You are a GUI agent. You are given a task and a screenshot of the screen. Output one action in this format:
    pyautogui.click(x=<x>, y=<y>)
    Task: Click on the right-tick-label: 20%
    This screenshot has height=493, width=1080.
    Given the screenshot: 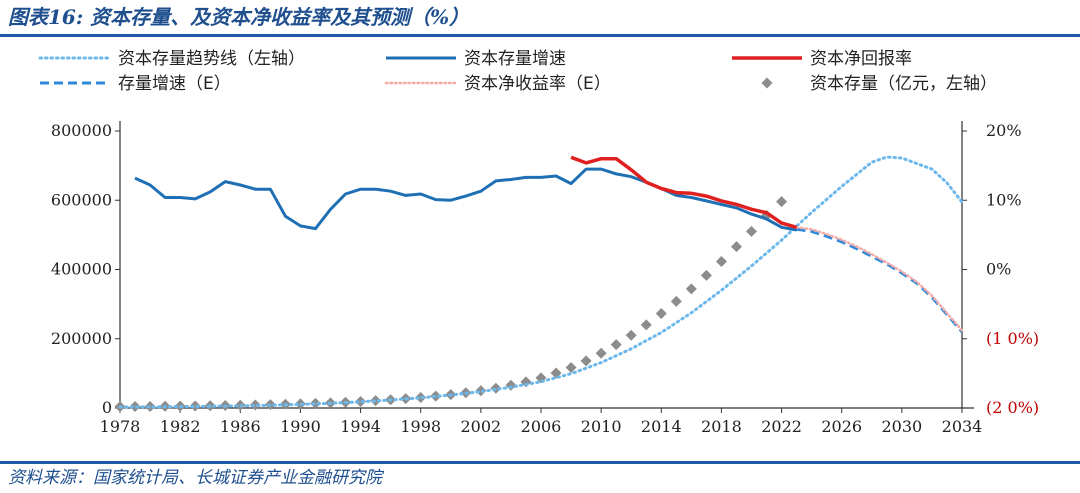 What is the action you would take?
    pyautogui.click(x=1004, y=130)
    